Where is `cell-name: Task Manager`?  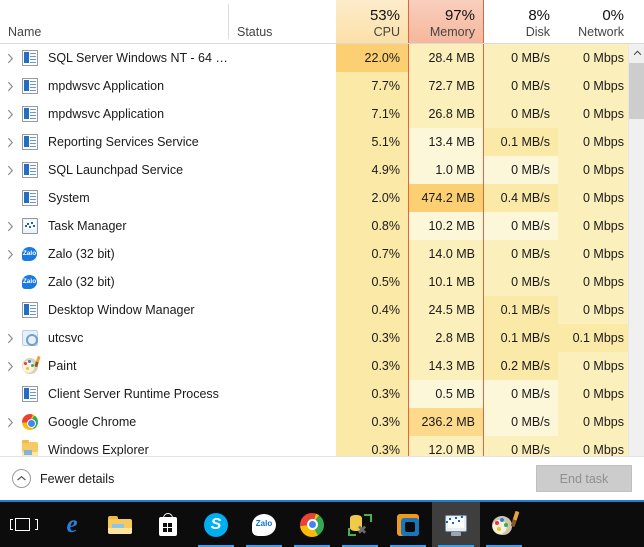 cell-name: Task Manager is located at coordinates (114, 226).